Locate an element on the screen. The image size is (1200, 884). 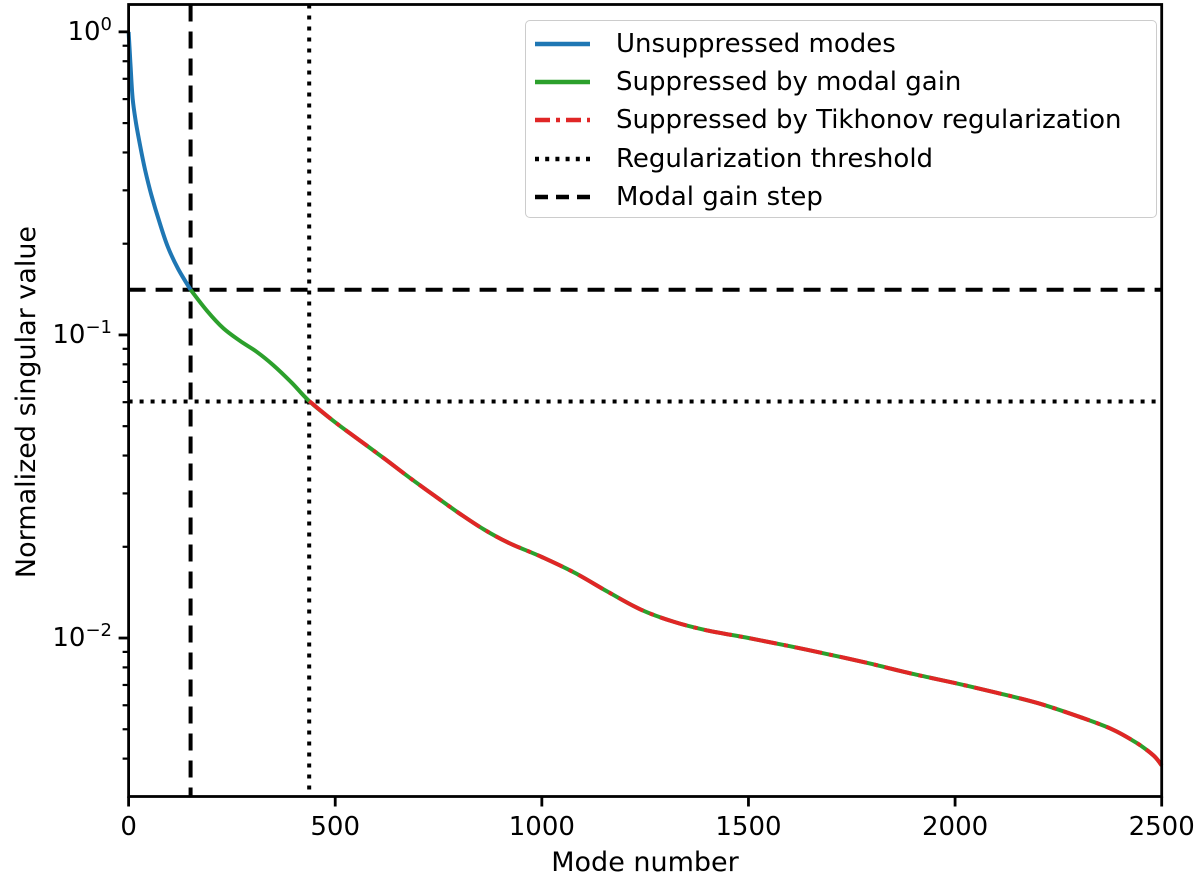
x-tick-label: 500 is located at coordinates (335, 827).